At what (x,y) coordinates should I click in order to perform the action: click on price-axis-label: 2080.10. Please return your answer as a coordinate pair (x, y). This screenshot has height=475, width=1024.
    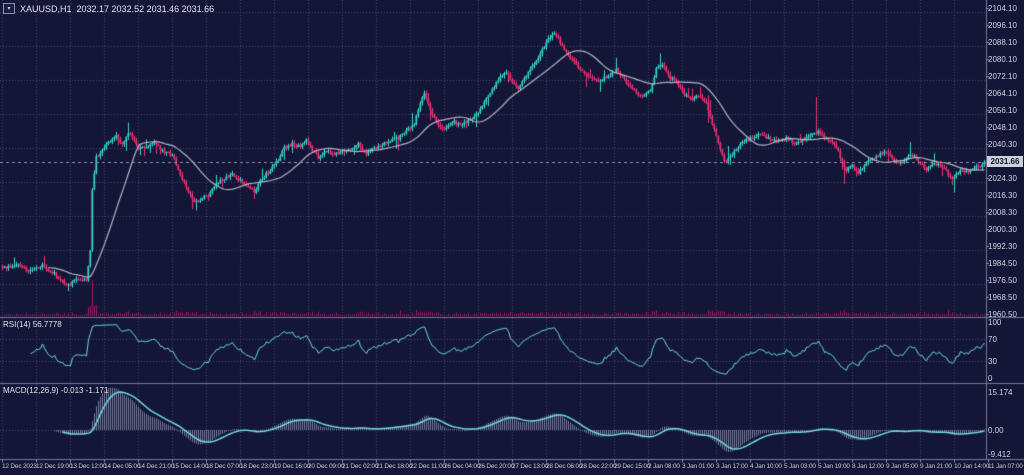
    Looking at the image, I should click on (1002, 59).